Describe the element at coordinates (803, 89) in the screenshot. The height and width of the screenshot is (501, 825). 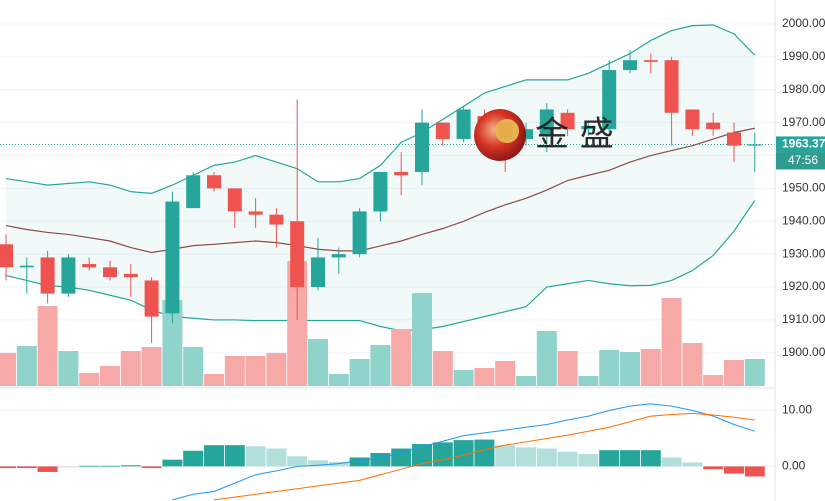
I see `y-tick-label: 1980.00` at that location.